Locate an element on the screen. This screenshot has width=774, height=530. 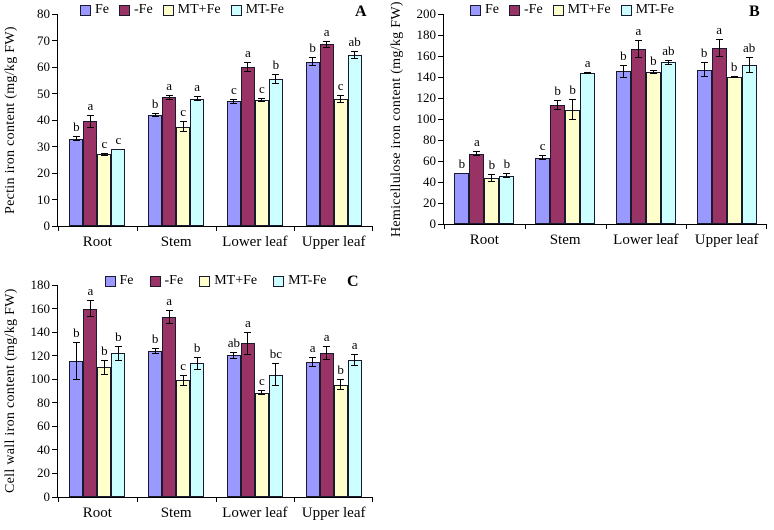
legend-item-mtfe: MT+Fe is located at coordinates (581, 10).